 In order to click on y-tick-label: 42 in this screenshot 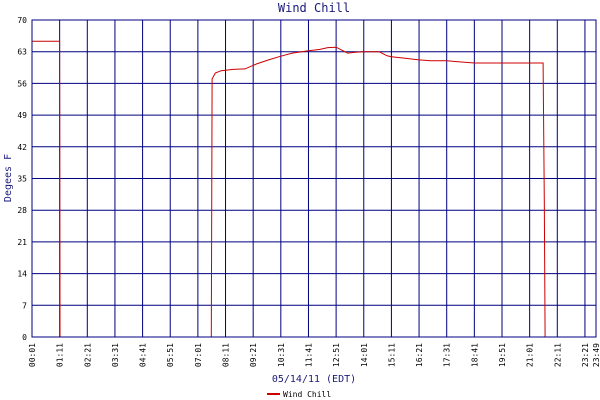, I will do `click(22, 147)`.